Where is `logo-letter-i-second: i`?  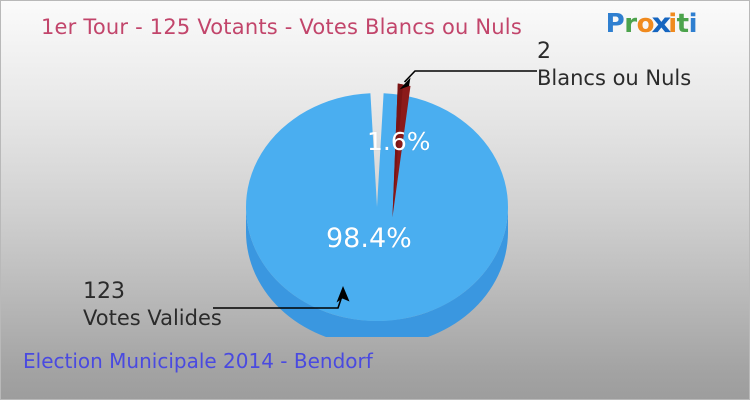
logo-letter-i-second: i is located at coordinates (693, 24).